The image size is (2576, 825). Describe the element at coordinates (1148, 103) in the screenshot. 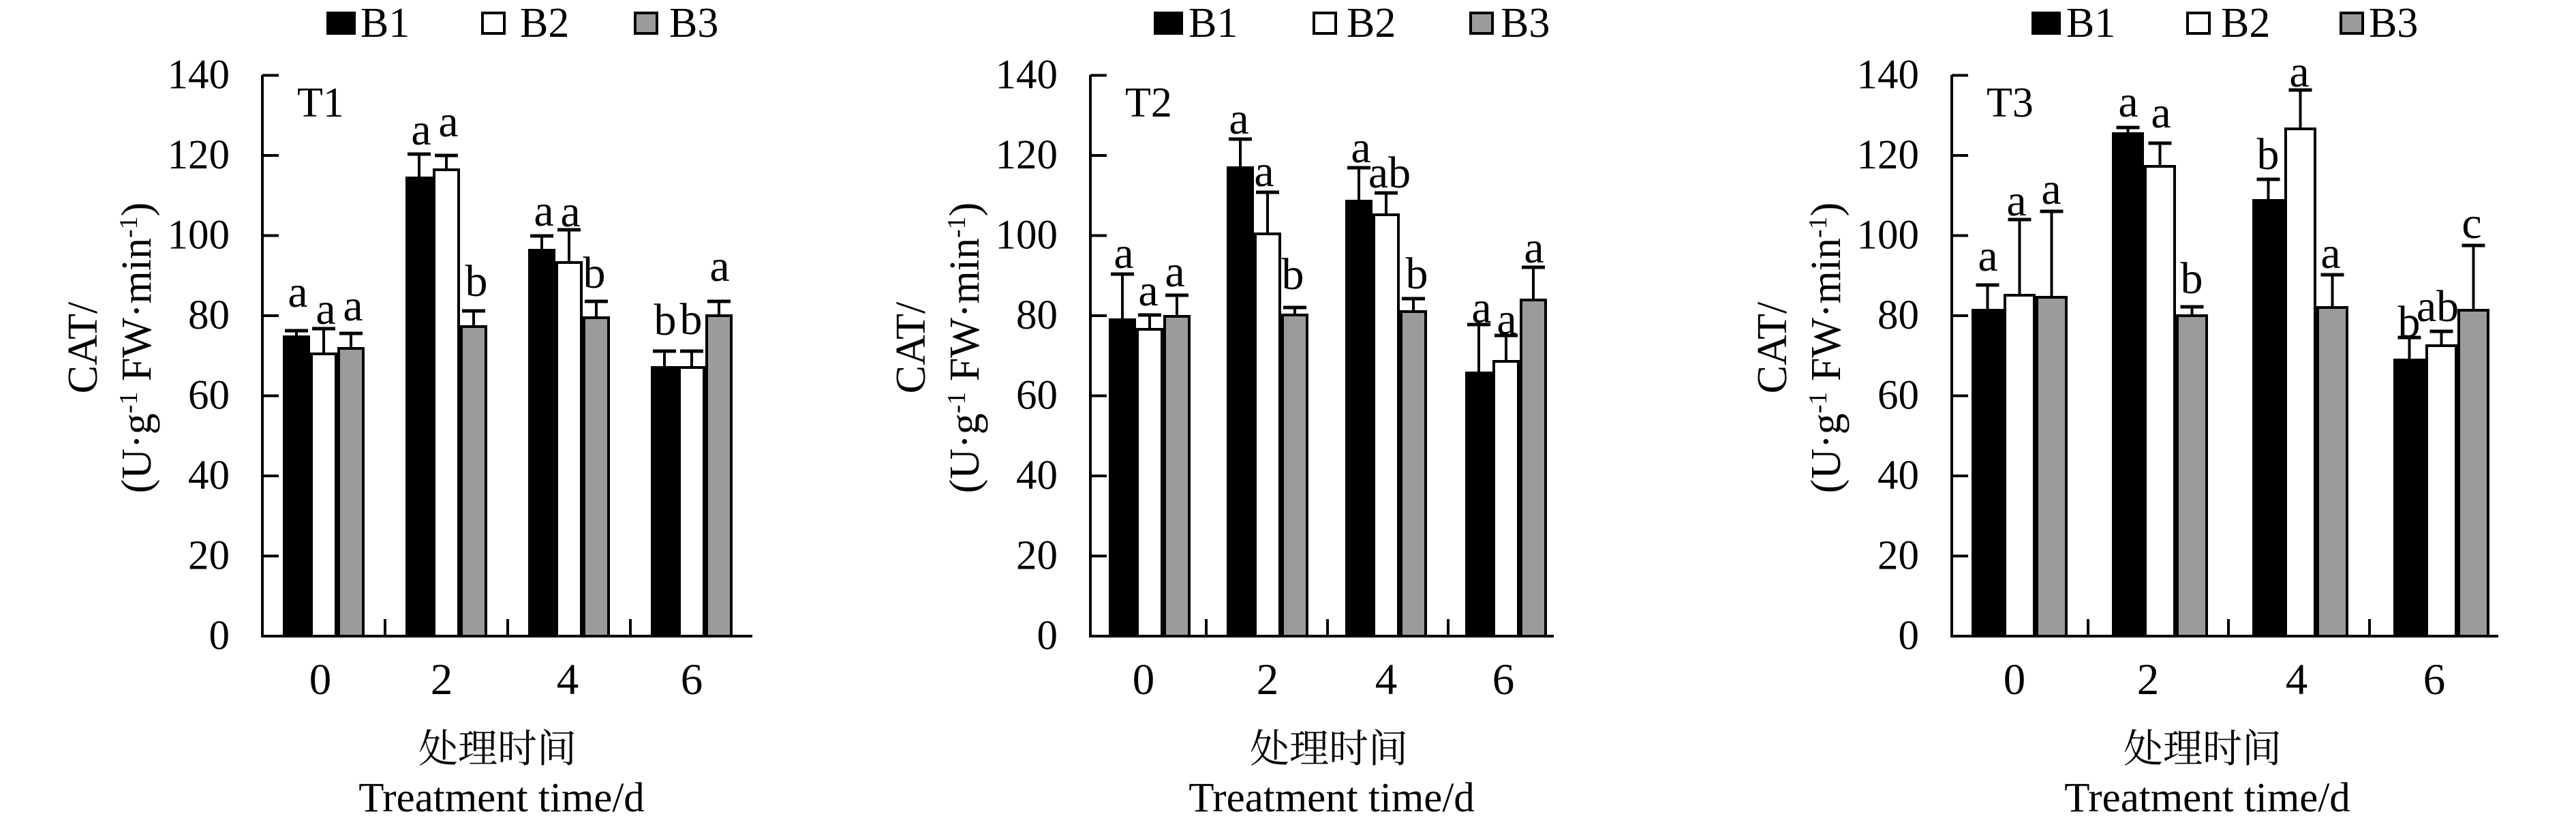

I see `svg-text: T2` at that location.